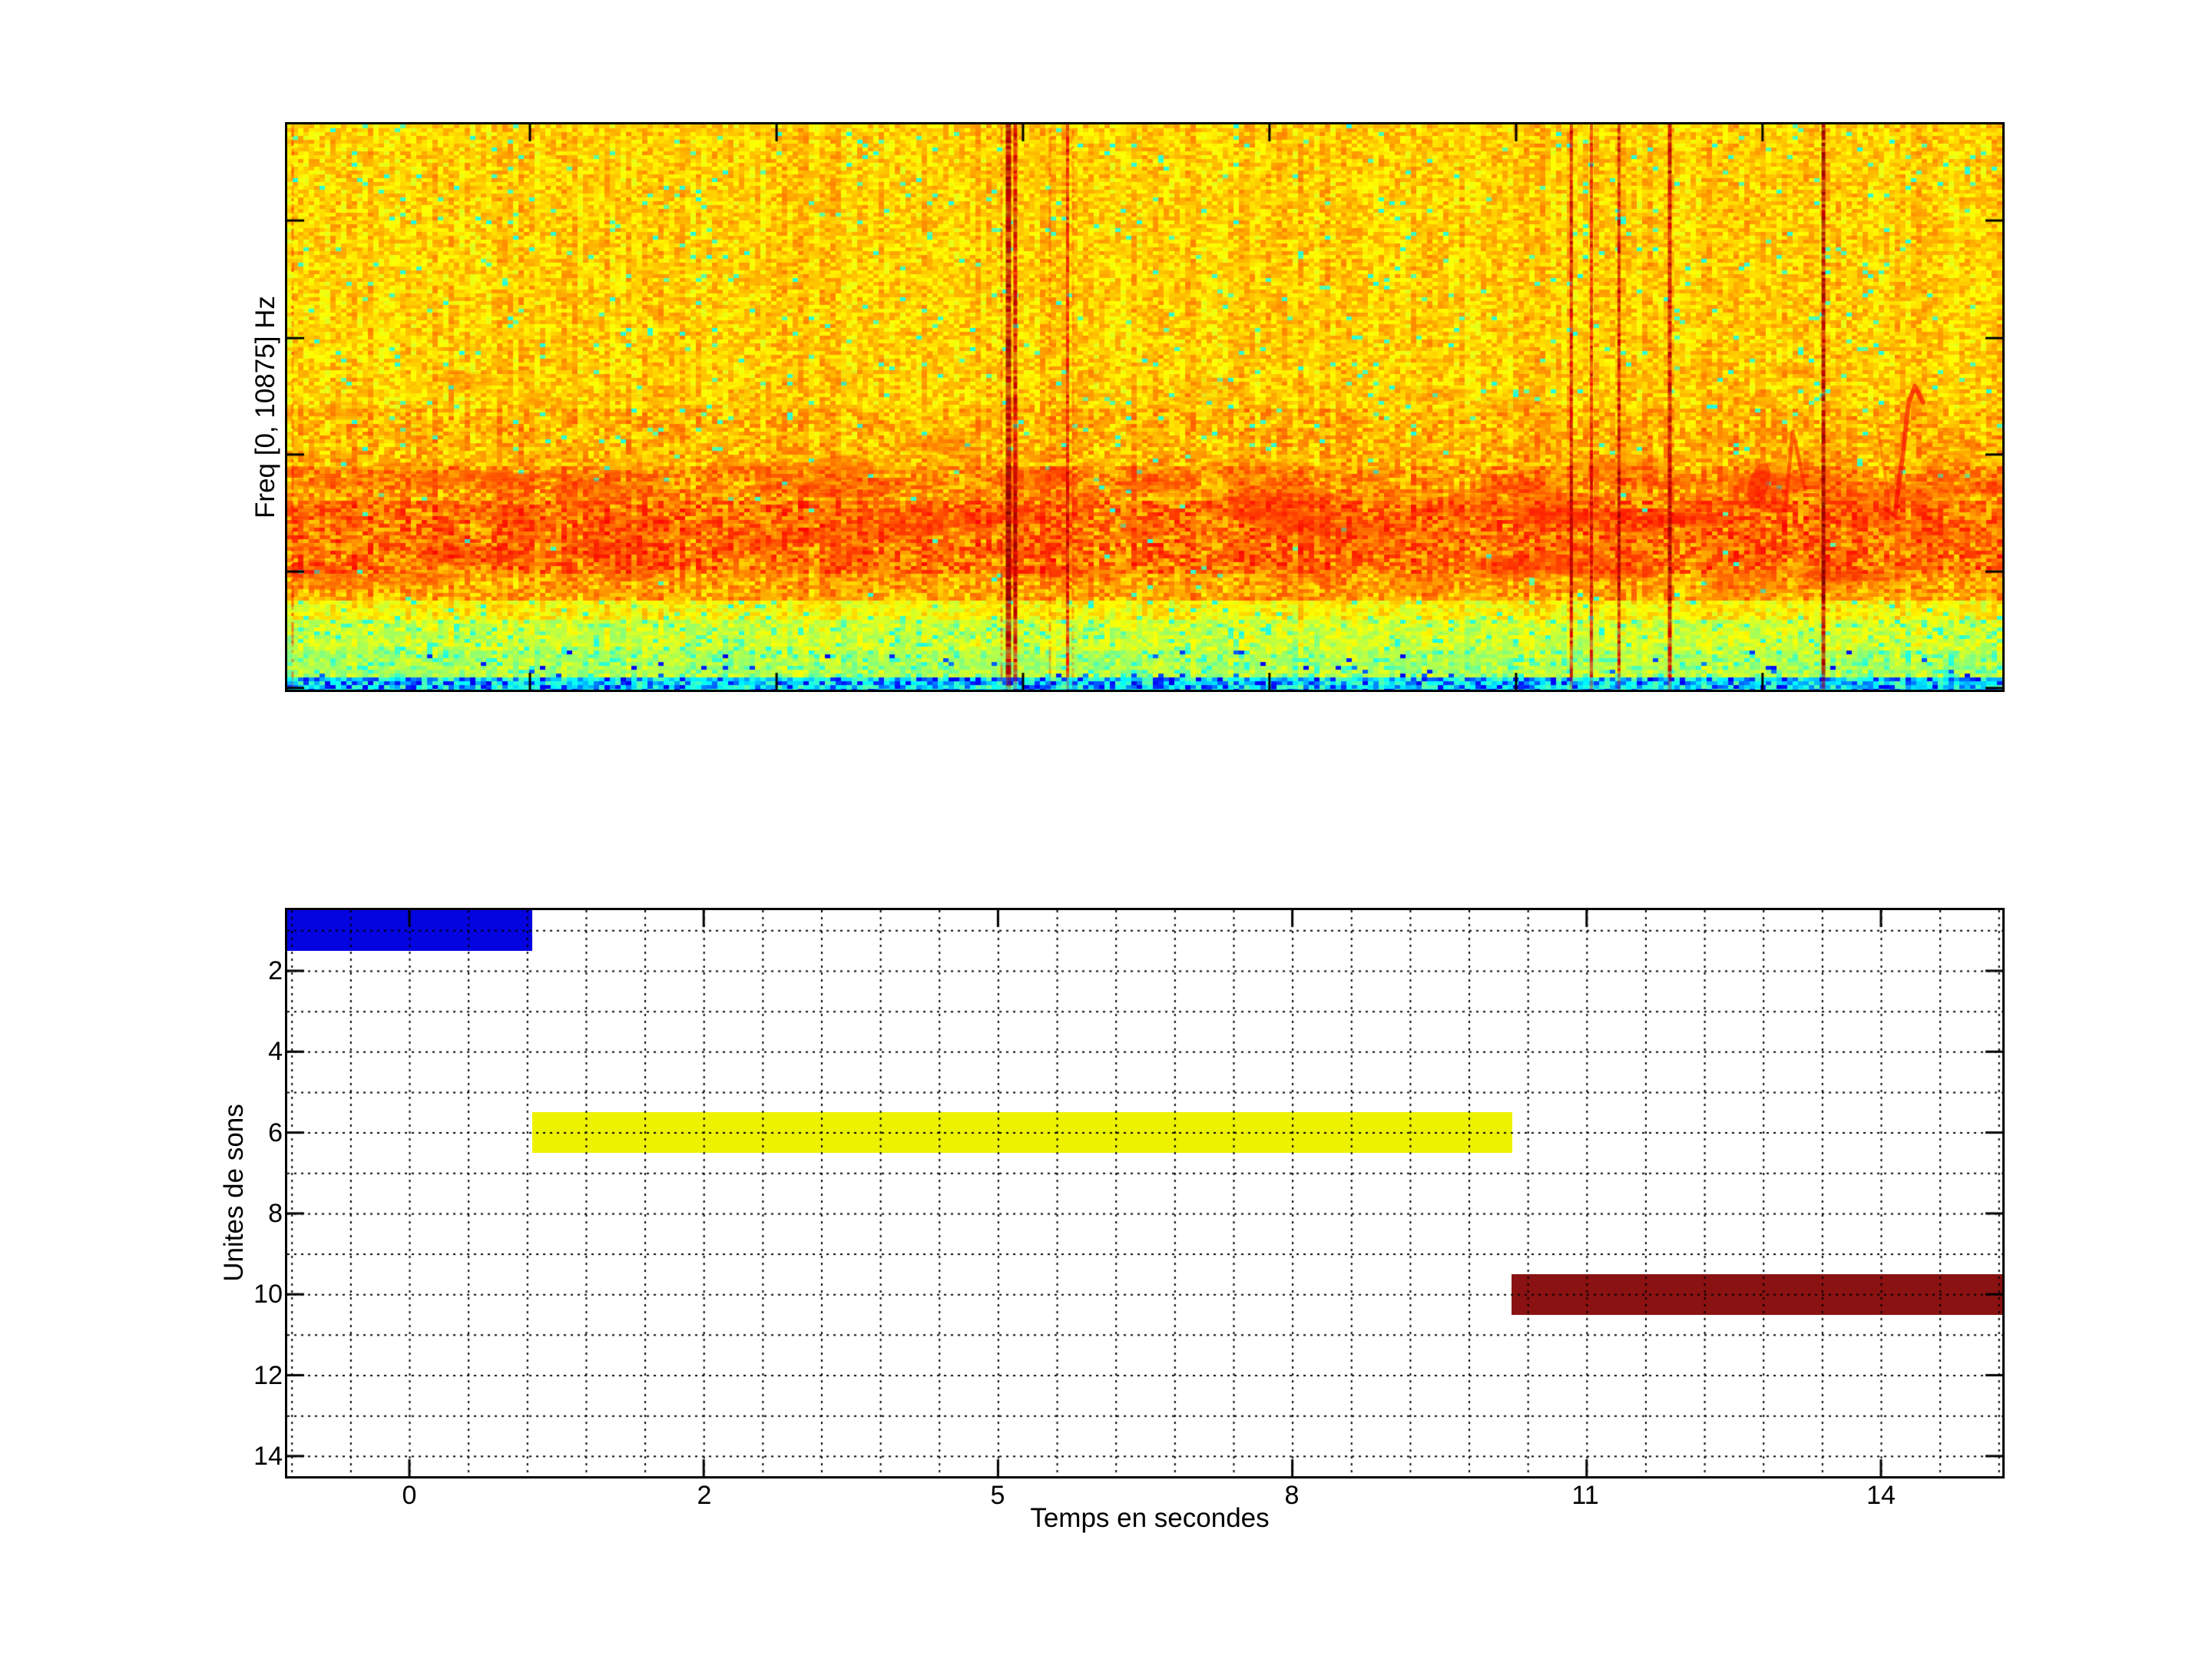  What do you see at coordinates (998, 1495) in the screenshot?
I see `xtick-label-2: 5` at bounding box center [998, 1495].